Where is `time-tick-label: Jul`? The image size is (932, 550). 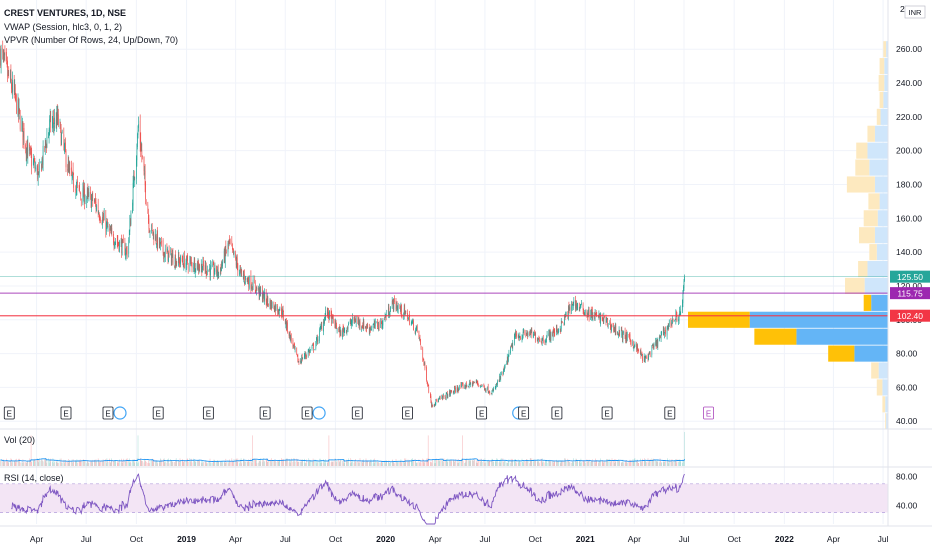
time-tick-label: Jul is located at coordinates (684, 539).